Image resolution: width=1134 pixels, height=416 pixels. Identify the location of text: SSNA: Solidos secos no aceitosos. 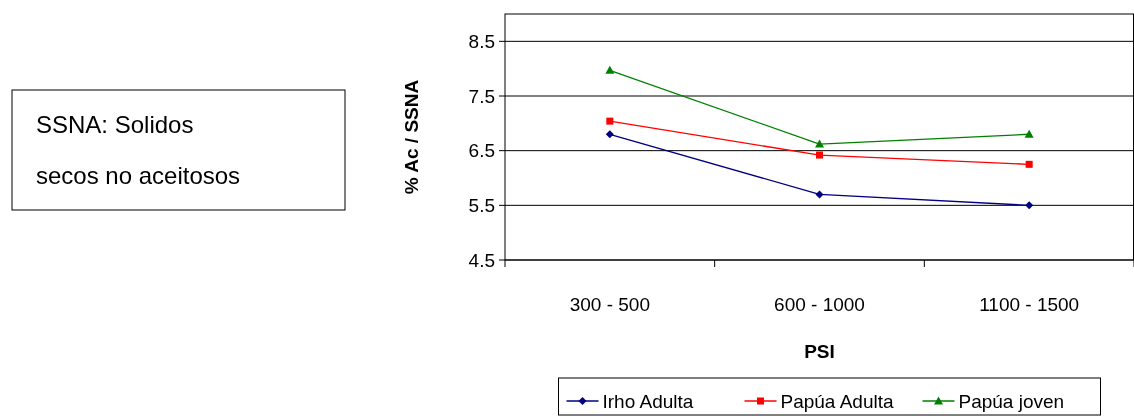
(138, 150).